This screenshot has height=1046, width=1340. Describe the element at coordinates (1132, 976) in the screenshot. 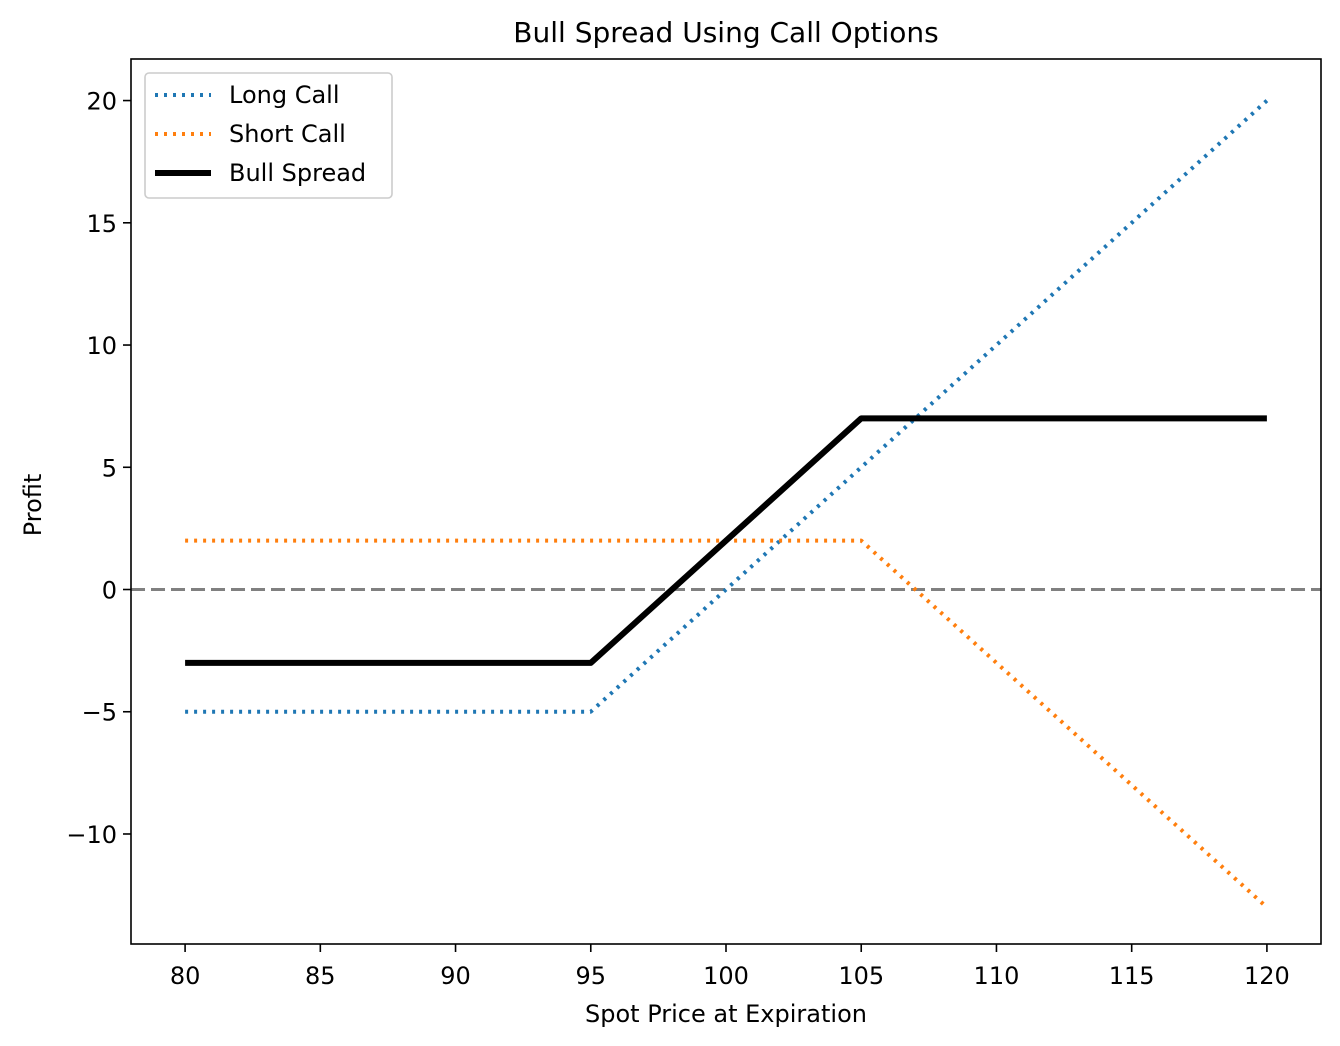

I see `x-tick-label: 115` at that location.